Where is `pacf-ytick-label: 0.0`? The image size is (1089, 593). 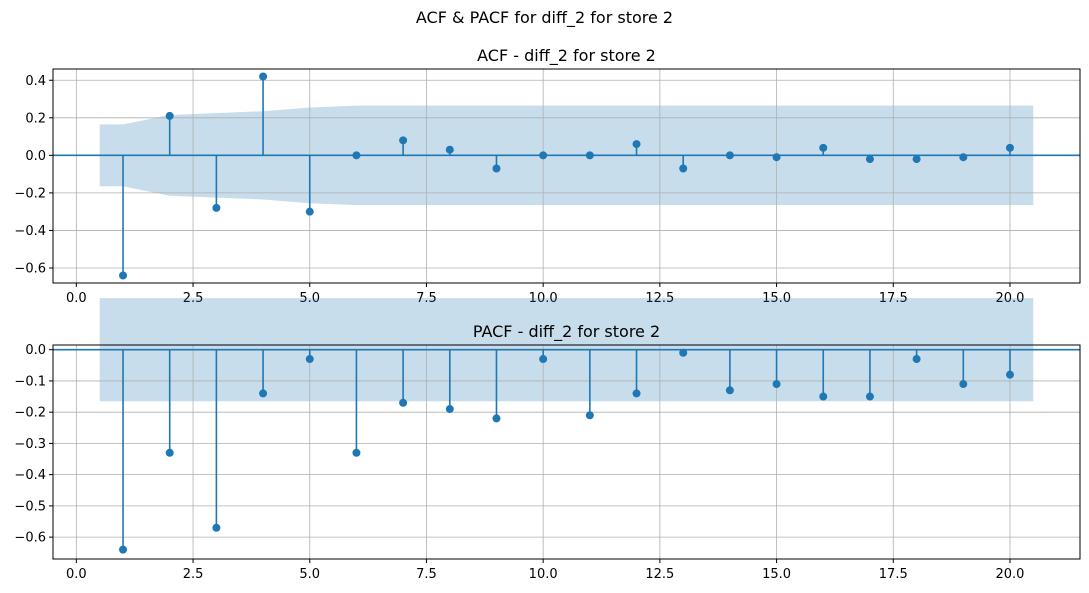
pacf-ytick-label: 0.0 is located at coordinates (35, 350).